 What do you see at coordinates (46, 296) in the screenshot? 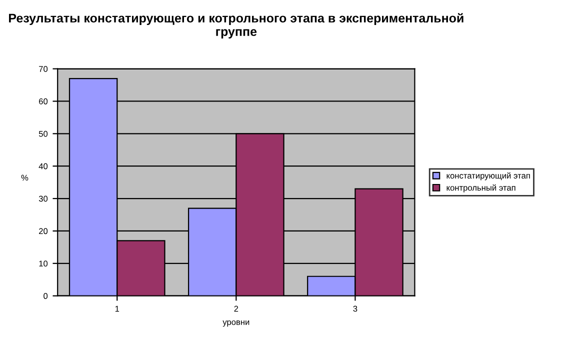
I see `y-tick-label: 0` at bounding box center [46, 296].